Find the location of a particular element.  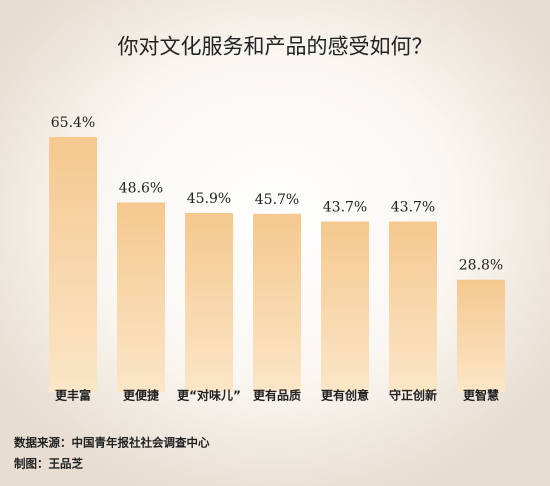

x-tick-label: 守正创新 is located at coordinates (413, 395).